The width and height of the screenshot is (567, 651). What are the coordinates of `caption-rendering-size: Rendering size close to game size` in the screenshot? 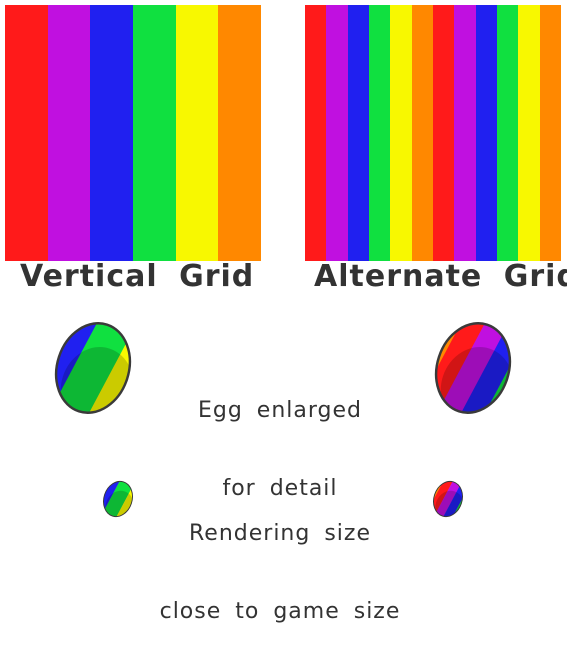 It's located at (280, 560).